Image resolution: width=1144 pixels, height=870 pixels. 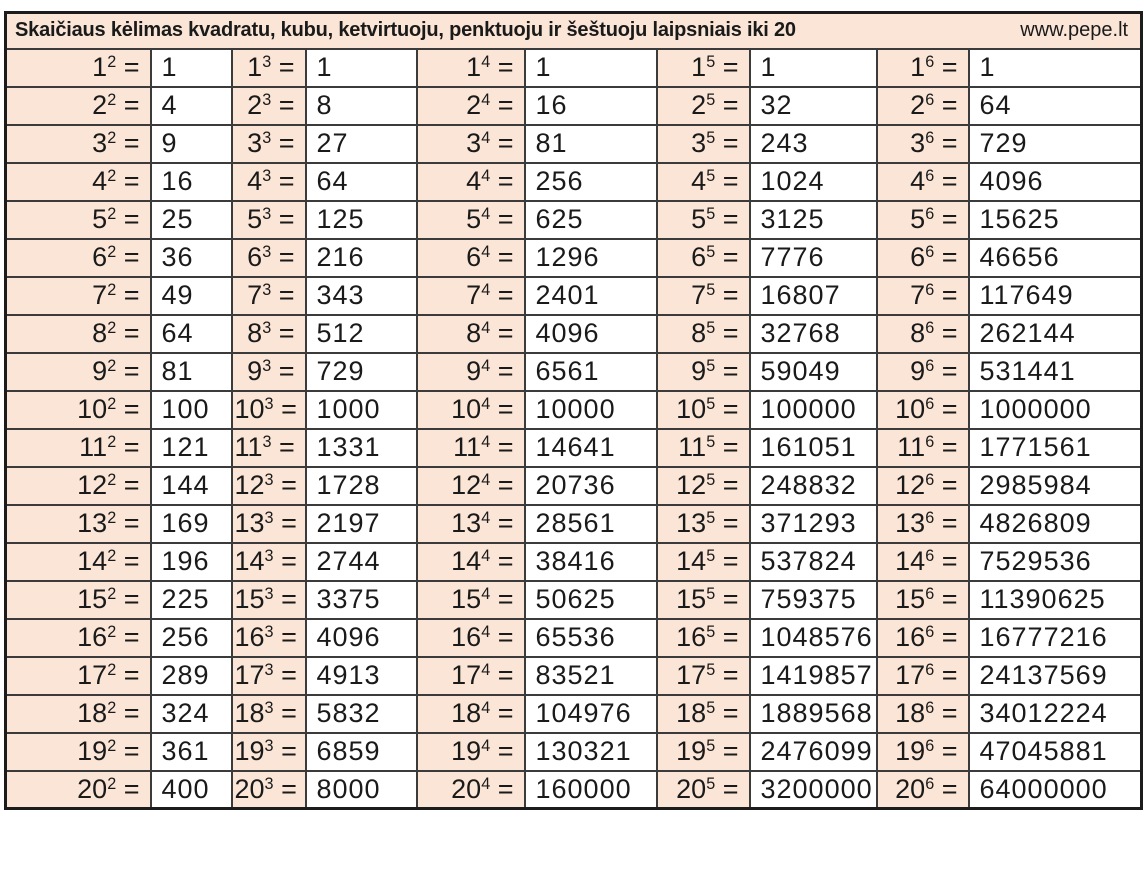 I want to click on table-row: 32 = 9 33 = 27 34 = 81 35 = 243 36 = 729, so click(x=573, y=143).